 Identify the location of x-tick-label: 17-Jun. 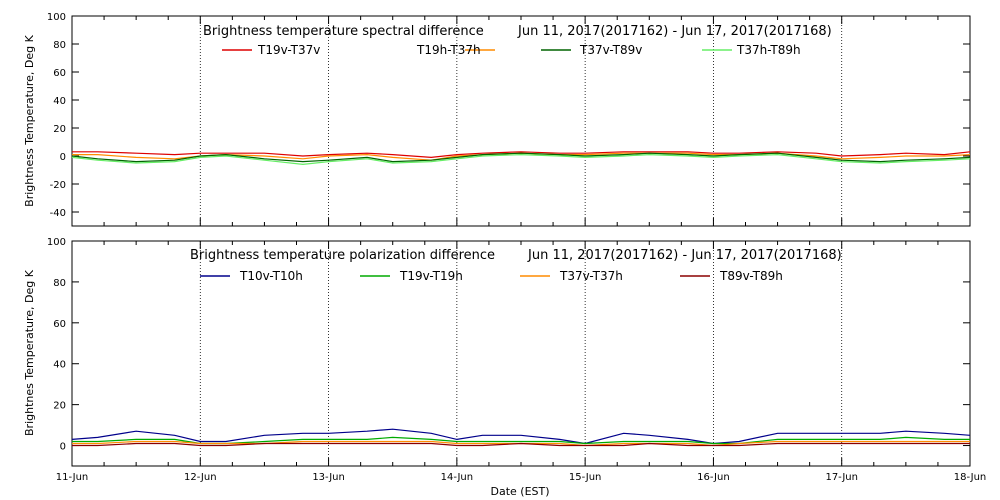
(841, 477).